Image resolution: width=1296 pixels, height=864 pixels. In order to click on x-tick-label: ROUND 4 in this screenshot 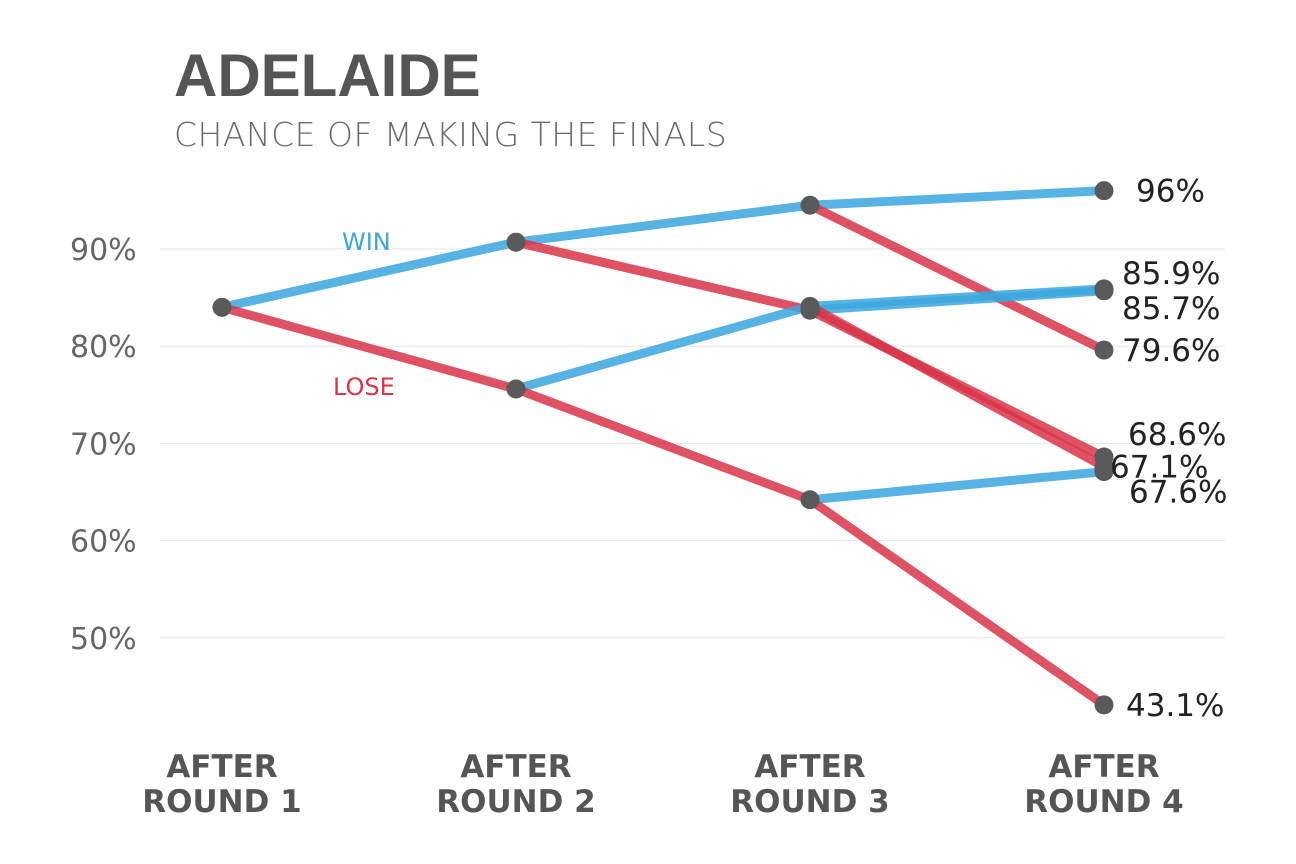, I will do `click(1103, 802)`.